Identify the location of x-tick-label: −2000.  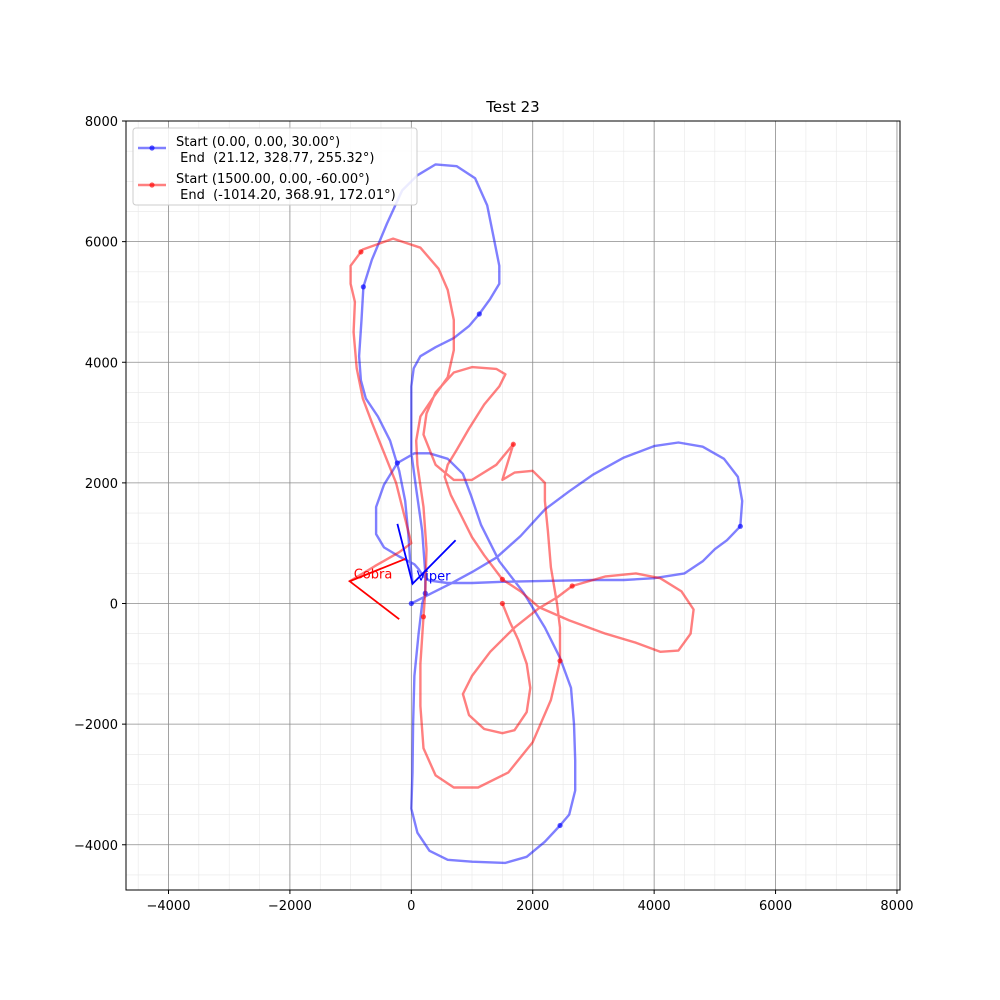
(290, 906).